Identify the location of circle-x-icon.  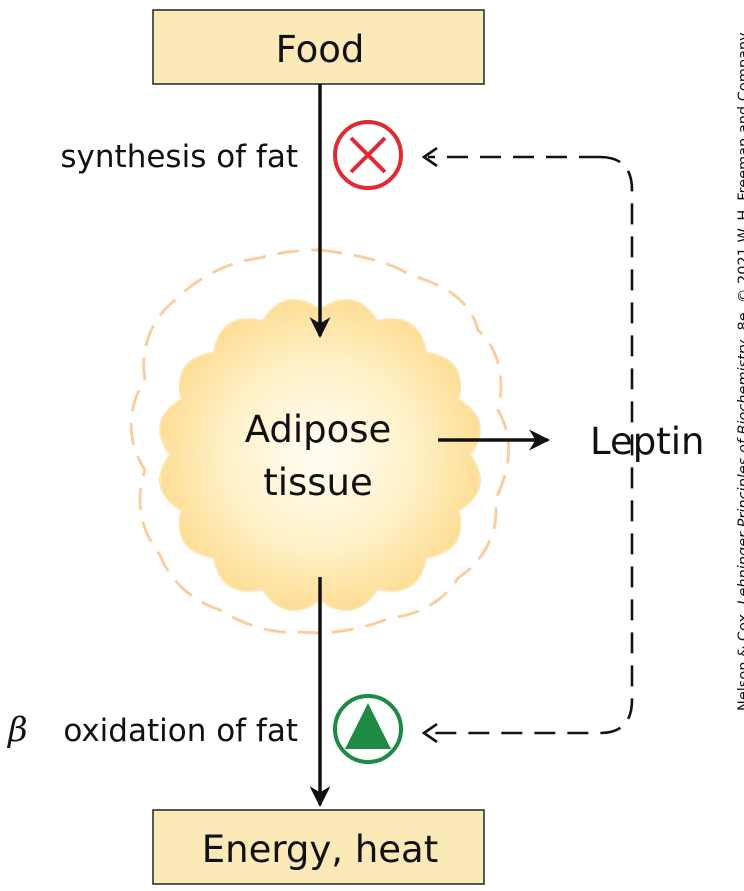
(368, 155).